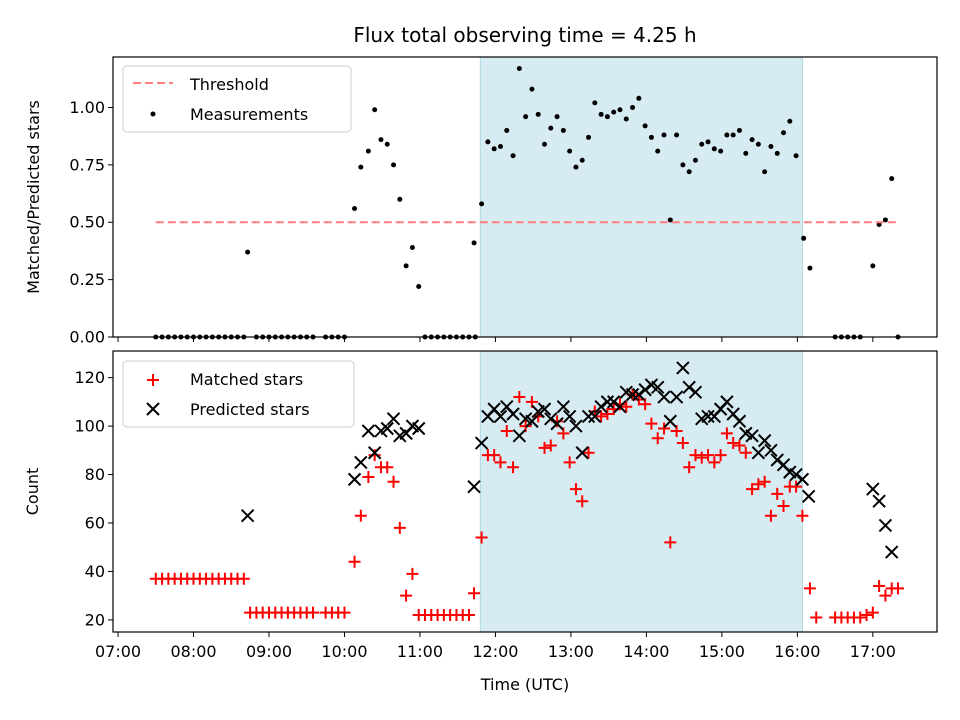 The width and height of the screenshot is (960, 720). What do you see at coordinates (238, 394) in the screenshot?
I see `bottom-legend: Matched stars Predicted stars` at bounding box center [238, 394].